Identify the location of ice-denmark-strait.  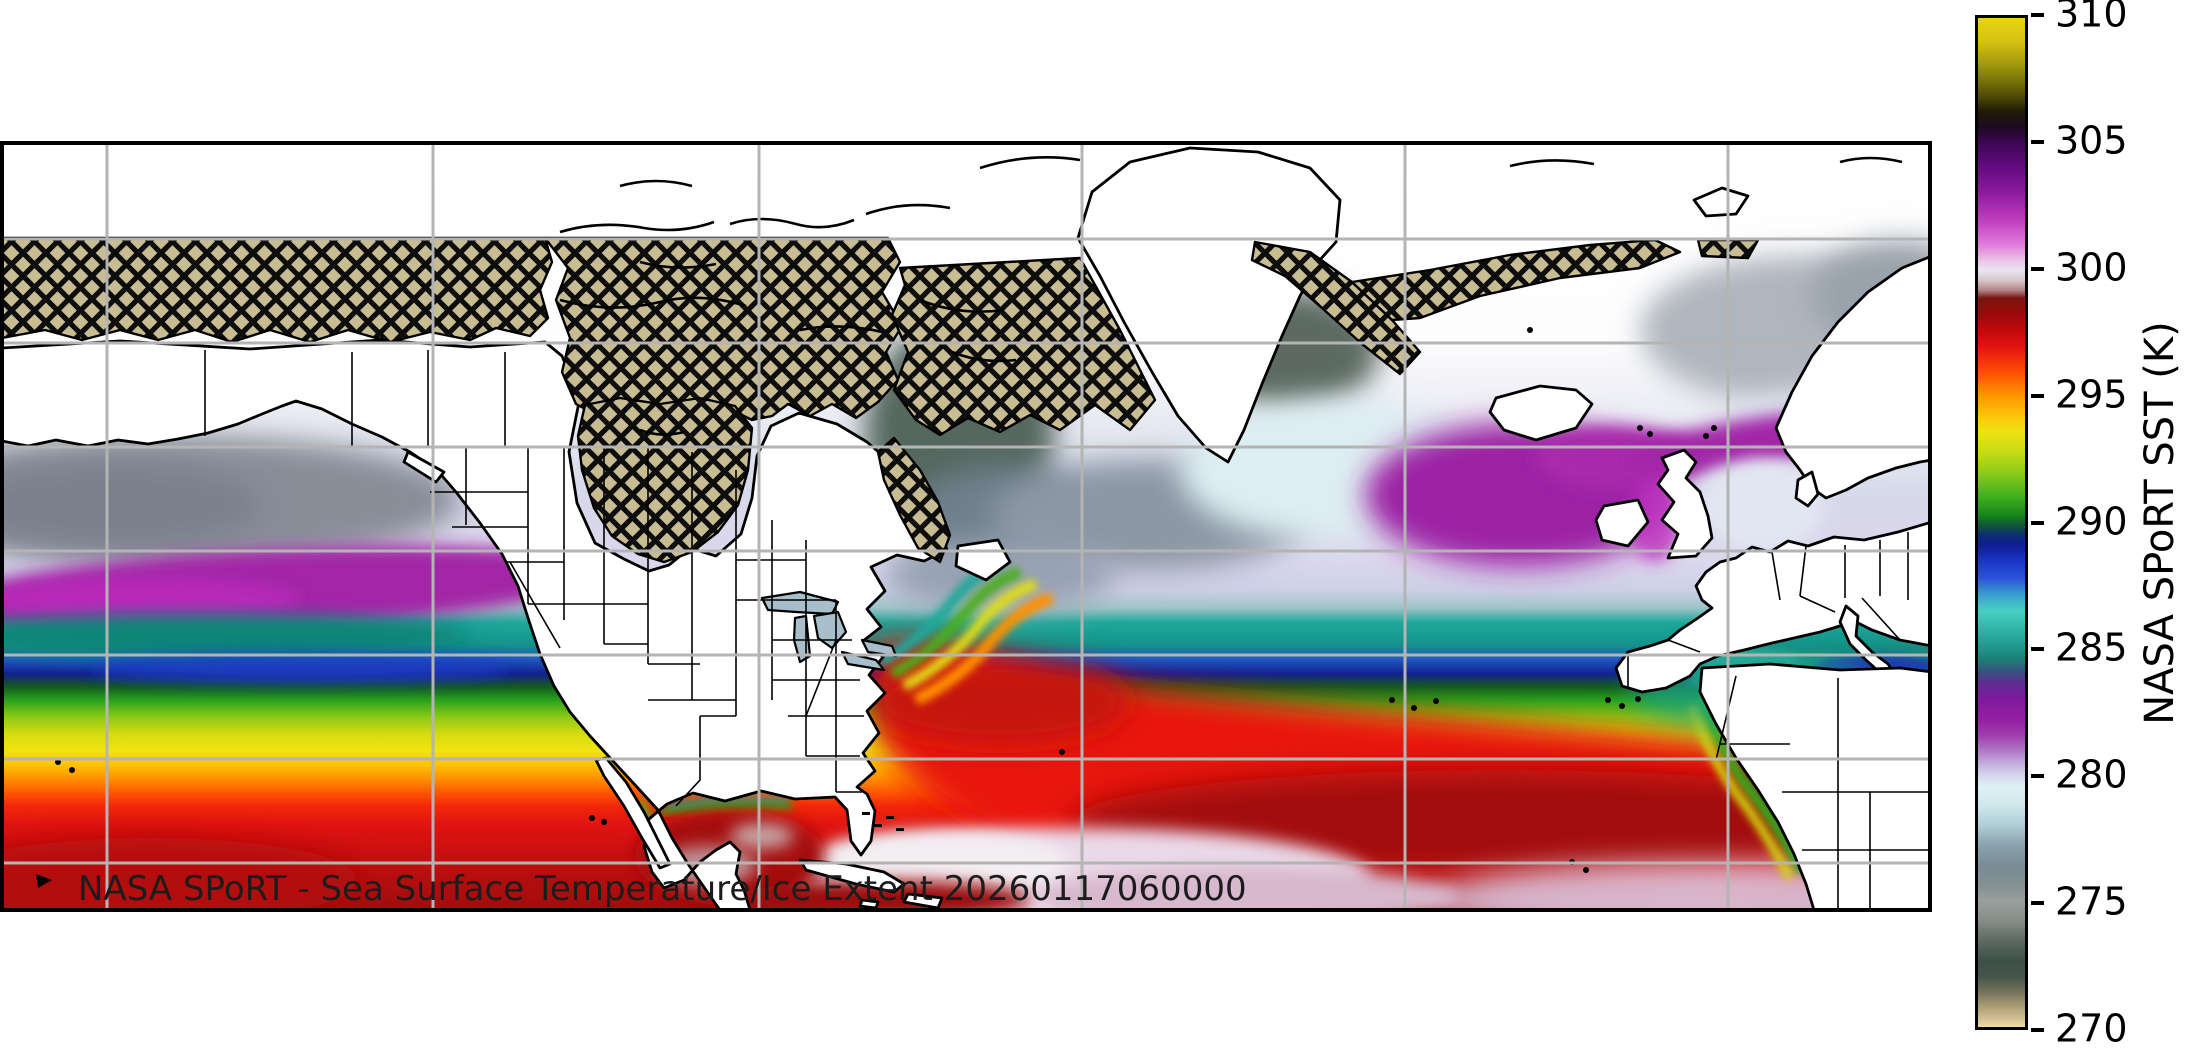
(1516, 280).